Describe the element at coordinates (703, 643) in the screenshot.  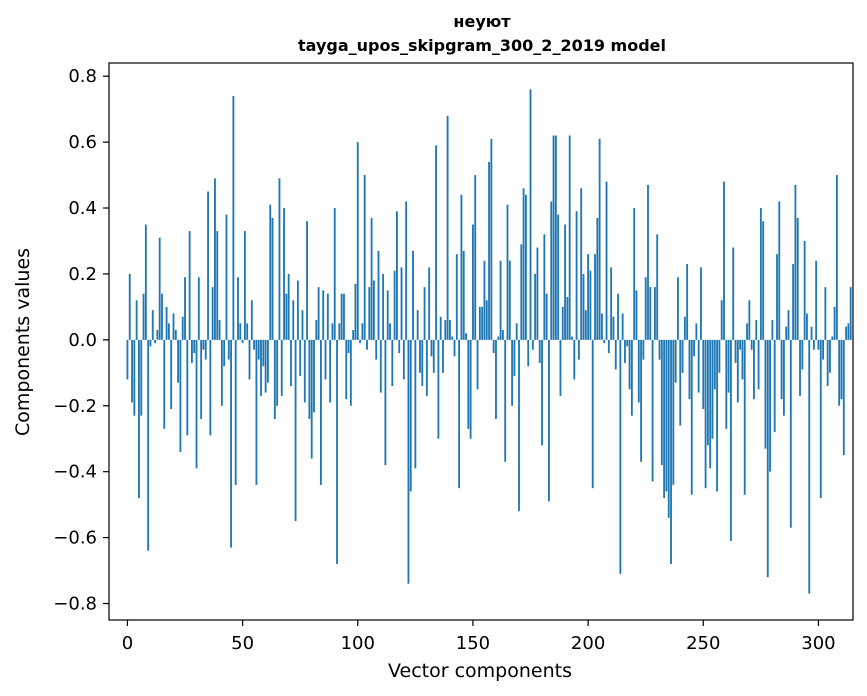
I see `x-tick-label: 250` at that location.